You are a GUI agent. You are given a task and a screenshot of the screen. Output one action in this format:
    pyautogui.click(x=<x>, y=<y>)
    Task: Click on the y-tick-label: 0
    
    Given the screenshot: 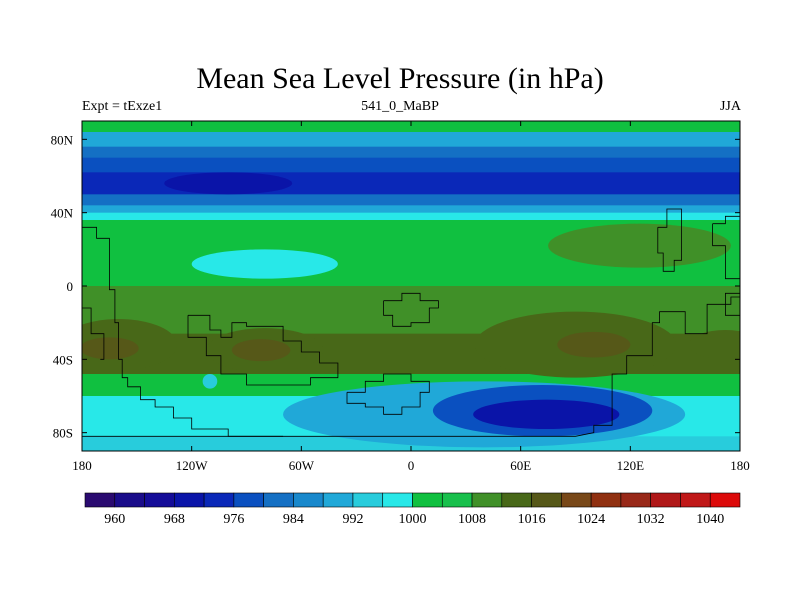 What is the action you would take?
    pyautogui.click(x=70, y=286)
    